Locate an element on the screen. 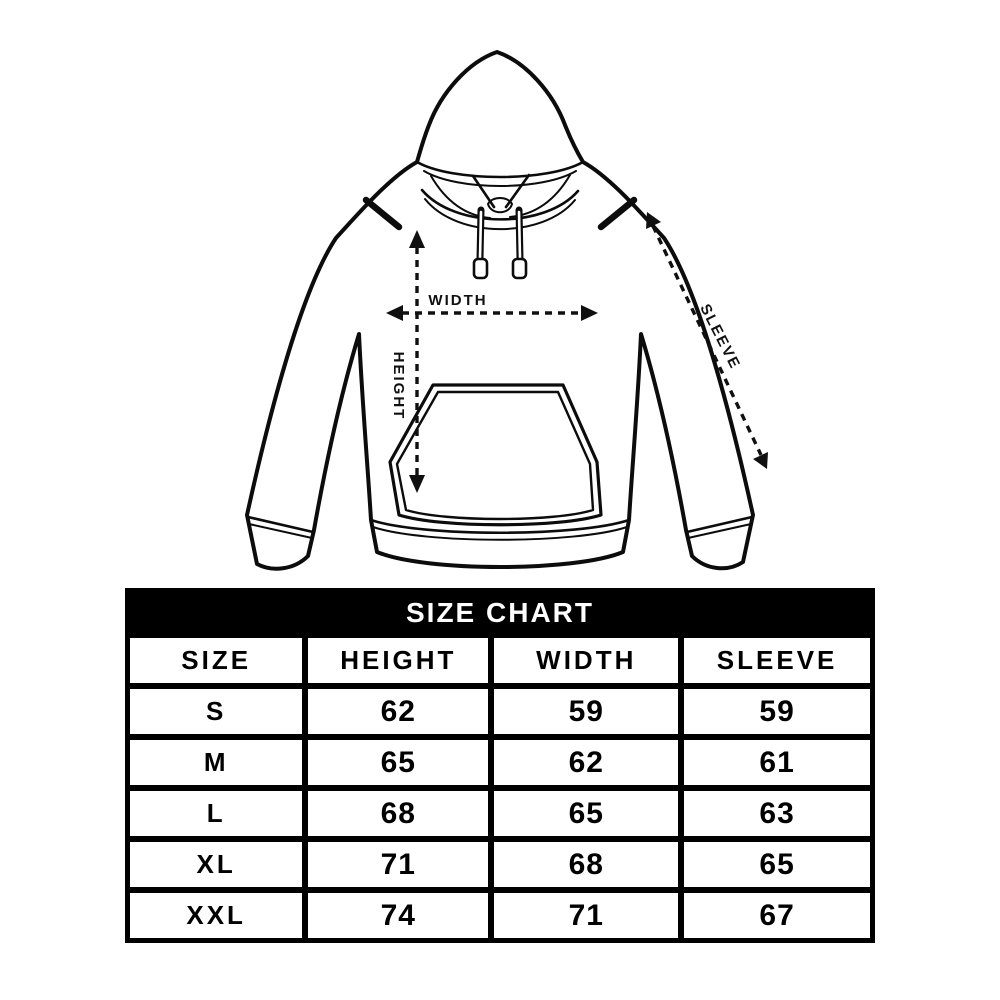  pocket-inner is located at coordinates (495, 455).